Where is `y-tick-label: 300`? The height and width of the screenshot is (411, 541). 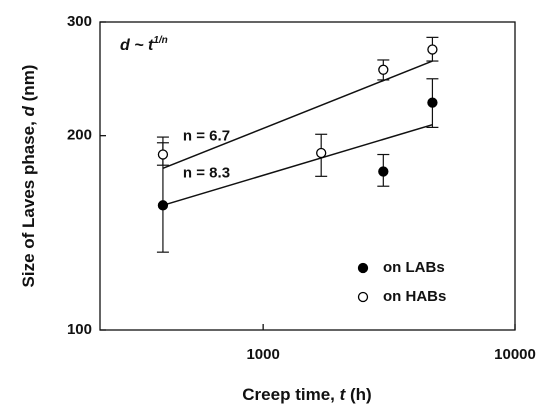
y-tick-label: 300 is located at coordinates (79, 21).